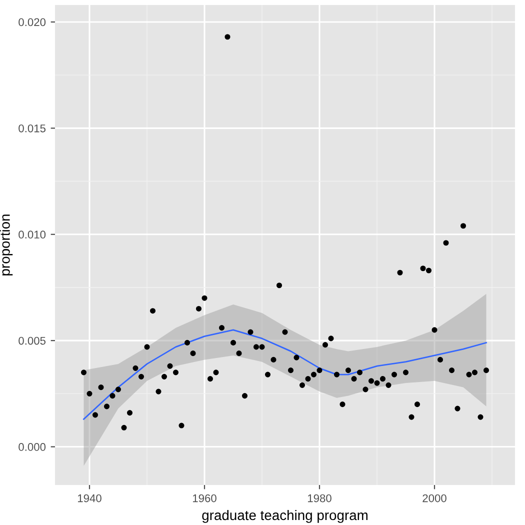 The width and height of the screenshot is (525, 525). Describe the element at coordinates (32, 447) in the screenshot. I see `y-tick-label: 0.000` at that location.